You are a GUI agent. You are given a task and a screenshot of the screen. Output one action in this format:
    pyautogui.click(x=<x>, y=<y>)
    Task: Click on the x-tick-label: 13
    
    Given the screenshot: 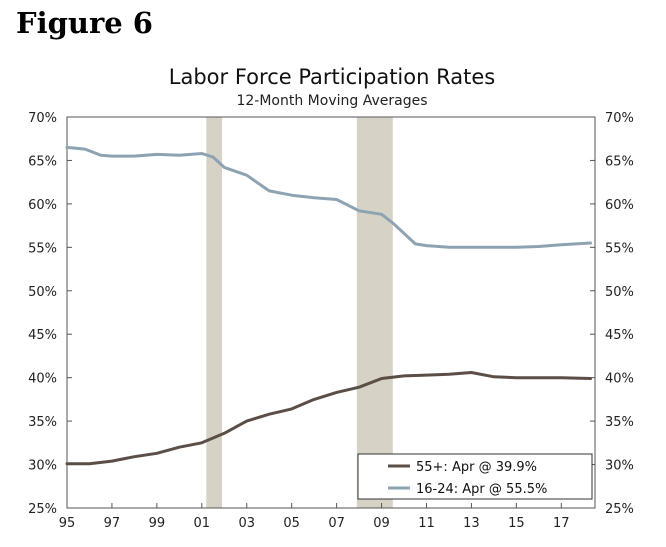 What is the action you would take?
    pyautogui.click(x=471, y=523)
    